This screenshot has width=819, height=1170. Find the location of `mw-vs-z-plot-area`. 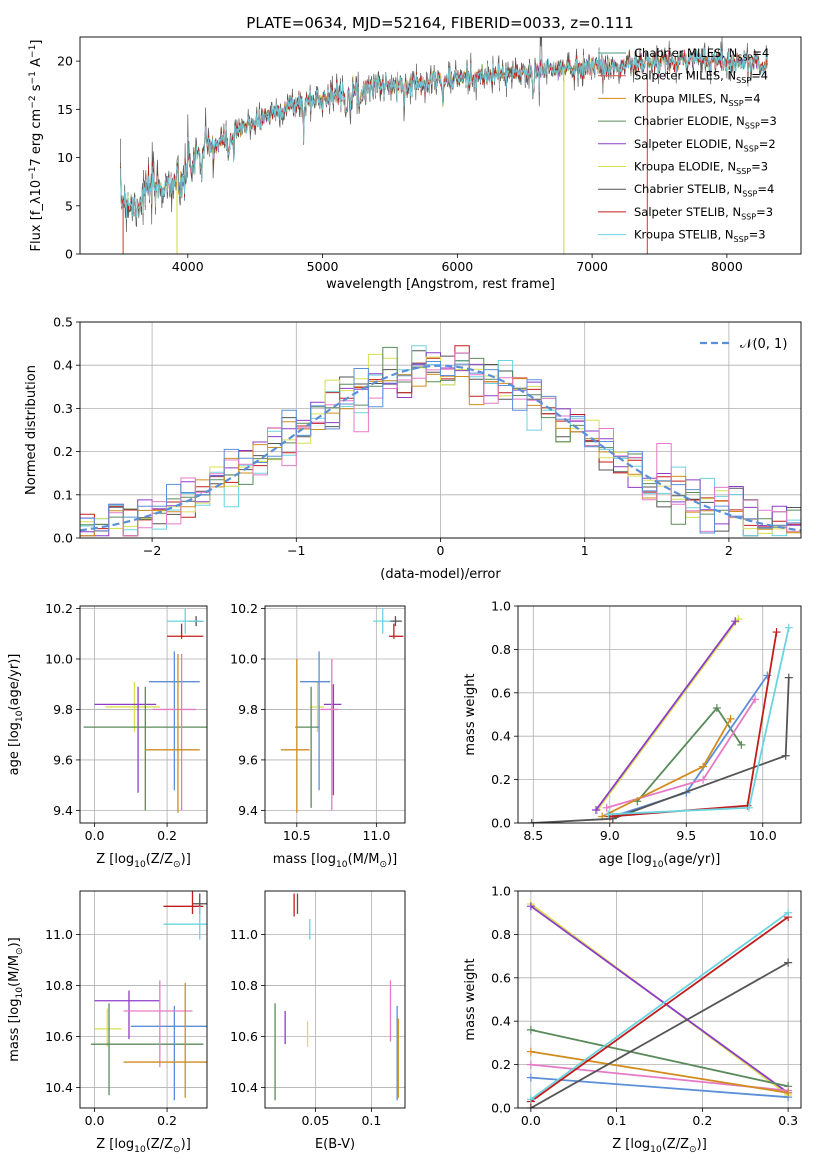

mw-vs-z-plot-area is located at coordinates (659, 1004).